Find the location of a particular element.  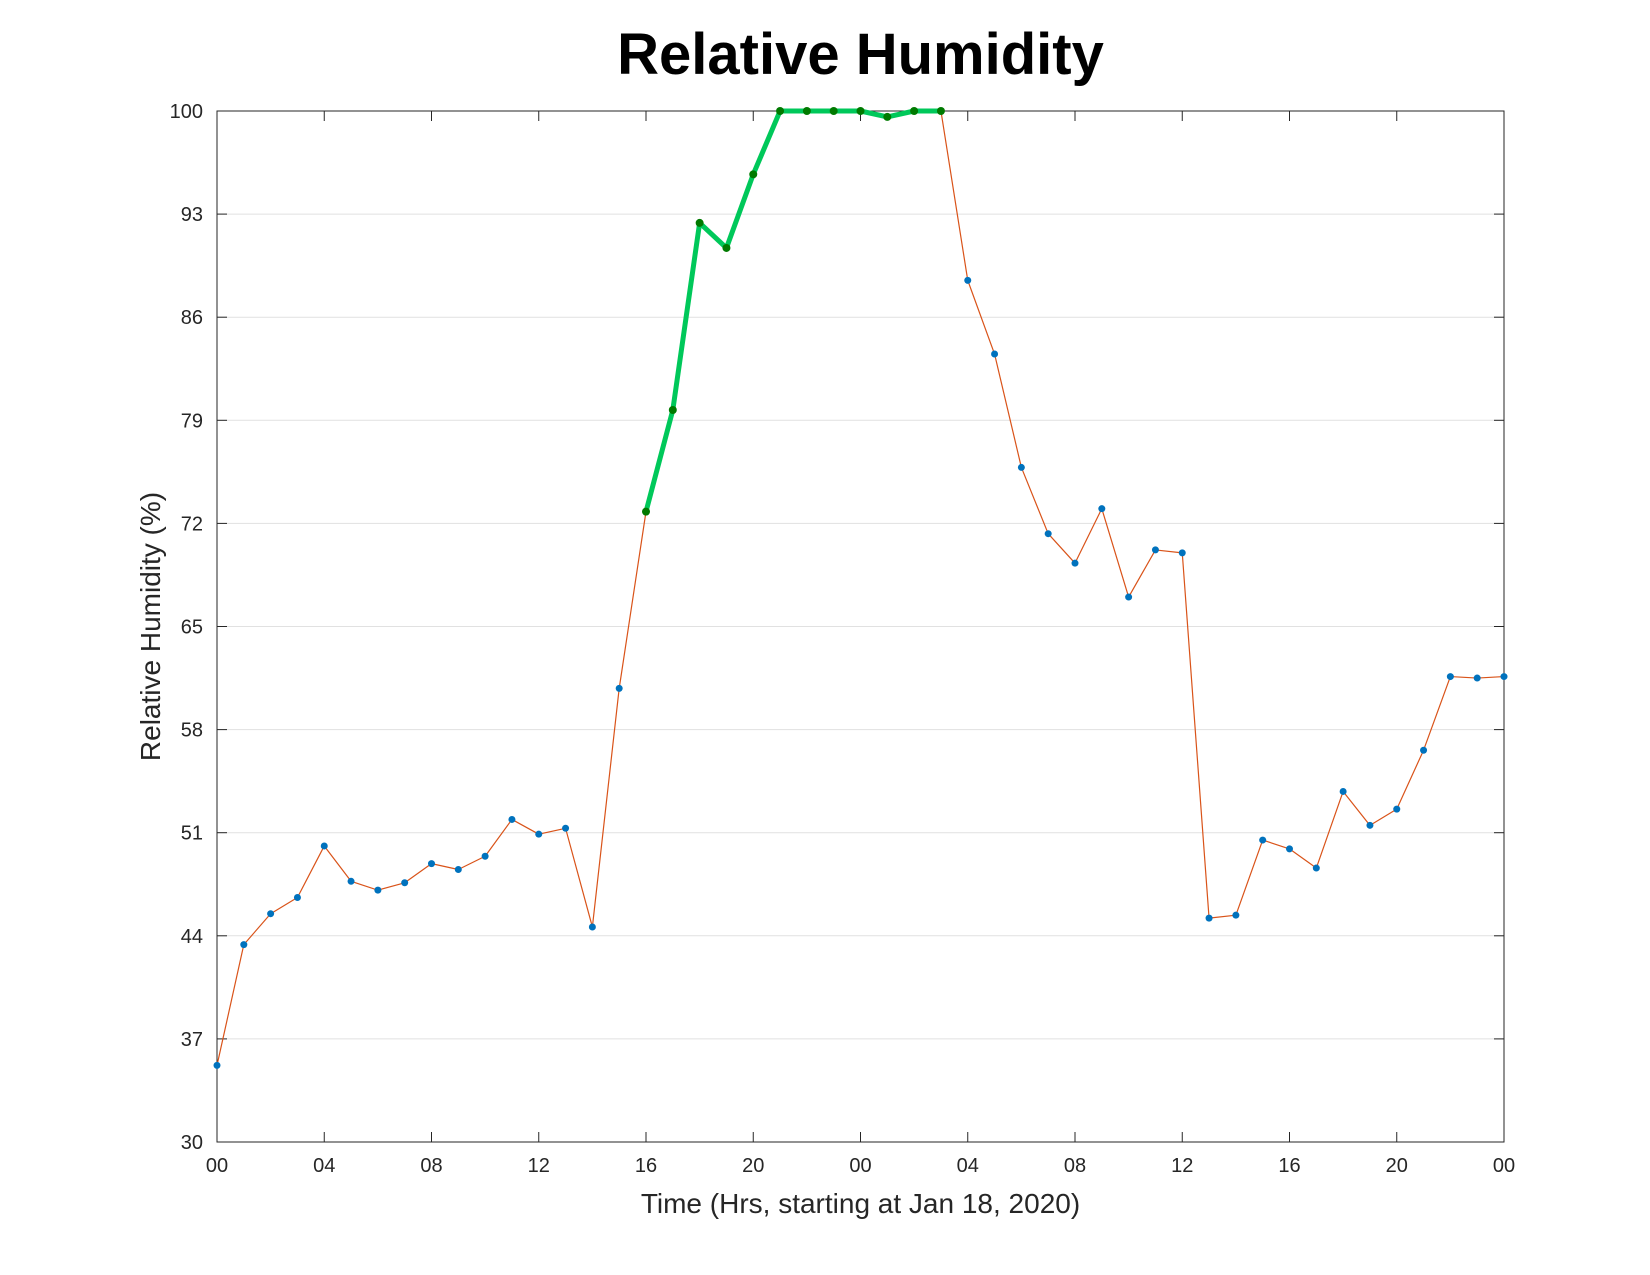

y-tick-label: 72 is located at coordinates (192, 524).